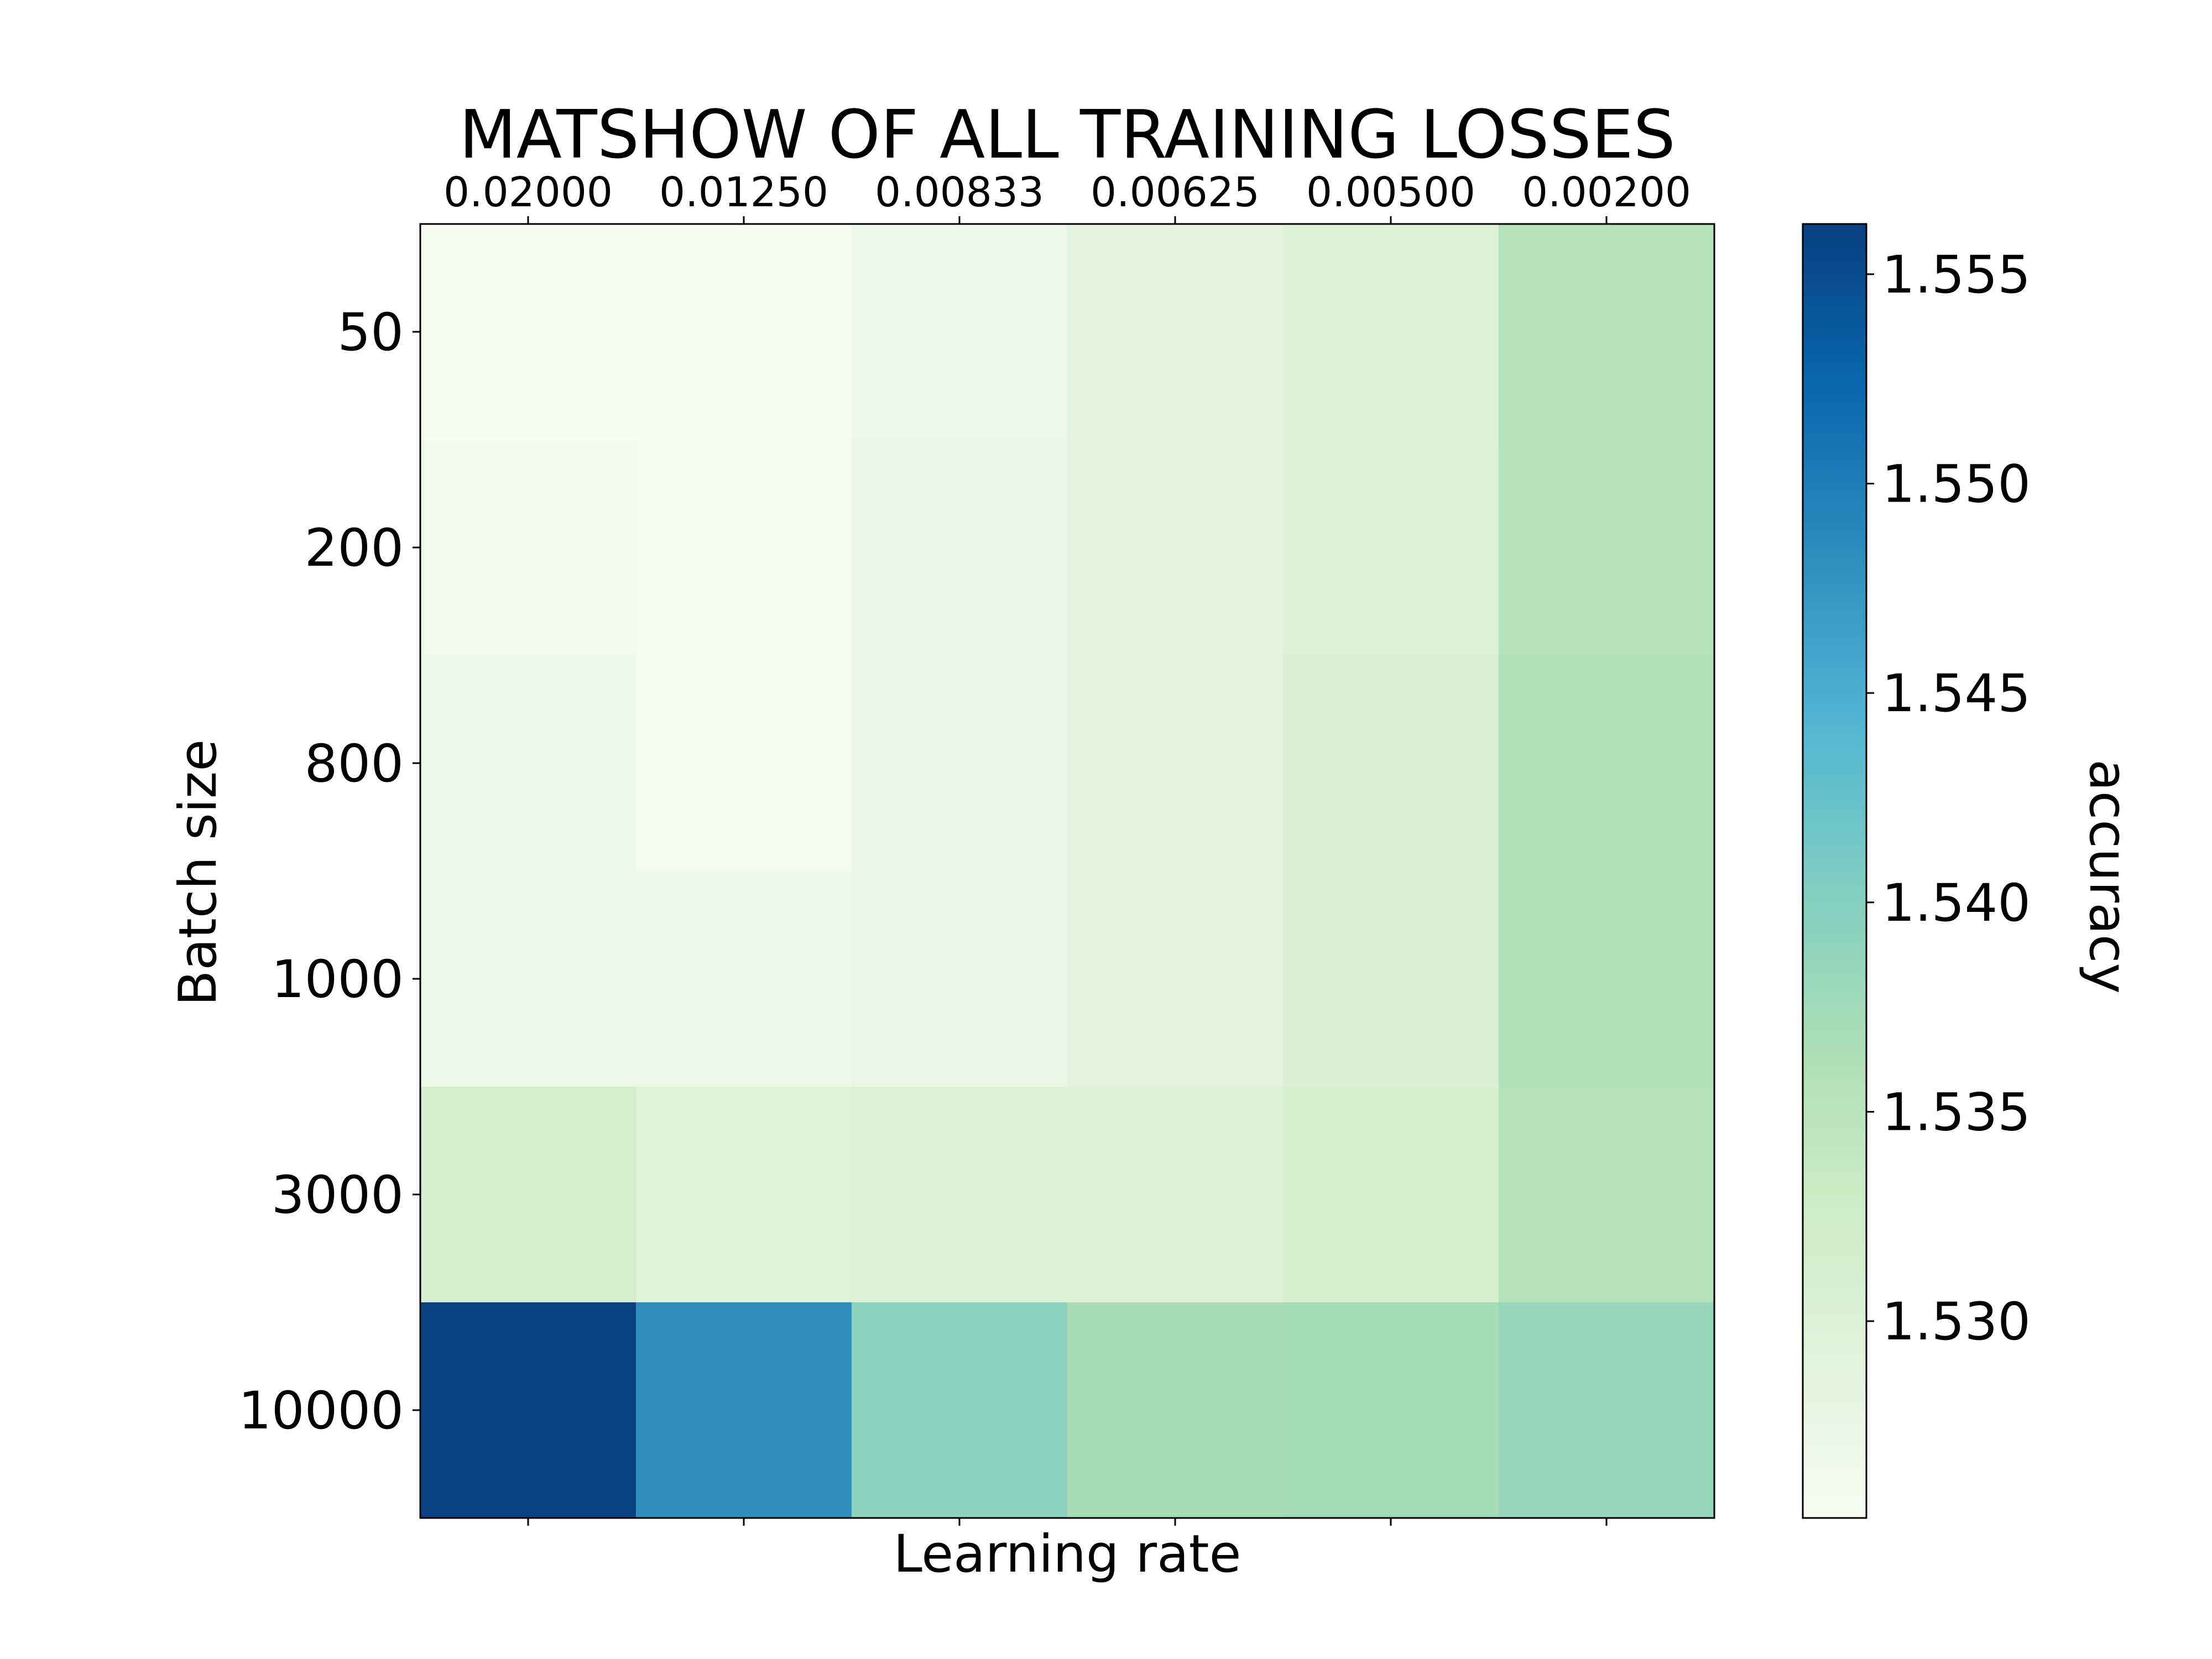 This screenshot has width=2212, height=1659. What do you see at coordinates (1957, 1322) in the screenshot?
I see `colorbar-tick-label: 1.530` at bounding box center [1957, 1322].